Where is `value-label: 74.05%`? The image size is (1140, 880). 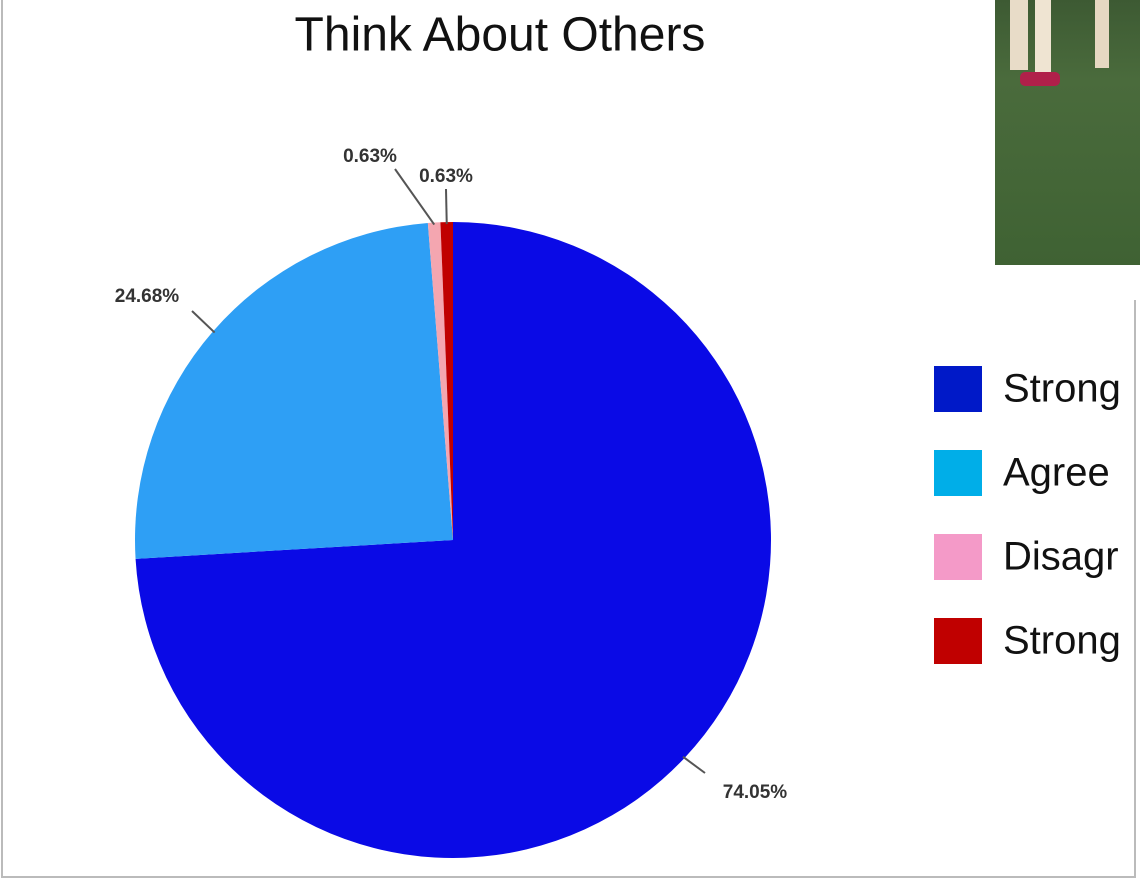
value-label: 74.05% is located at coordinates (755, 792).